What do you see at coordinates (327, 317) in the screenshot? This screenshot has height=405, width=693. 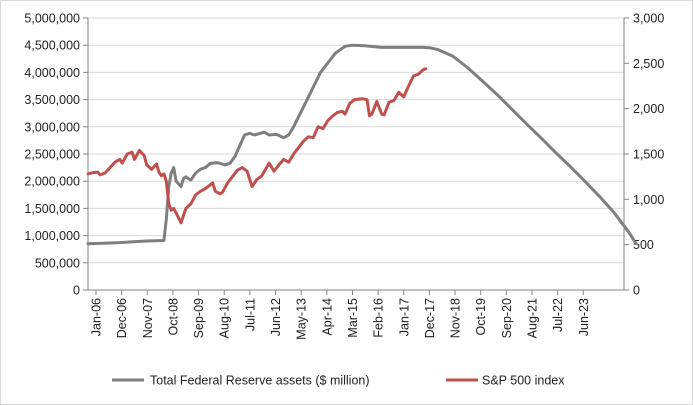 I see `x-tick-label: Apr-14` at bounding box center [327, 317].